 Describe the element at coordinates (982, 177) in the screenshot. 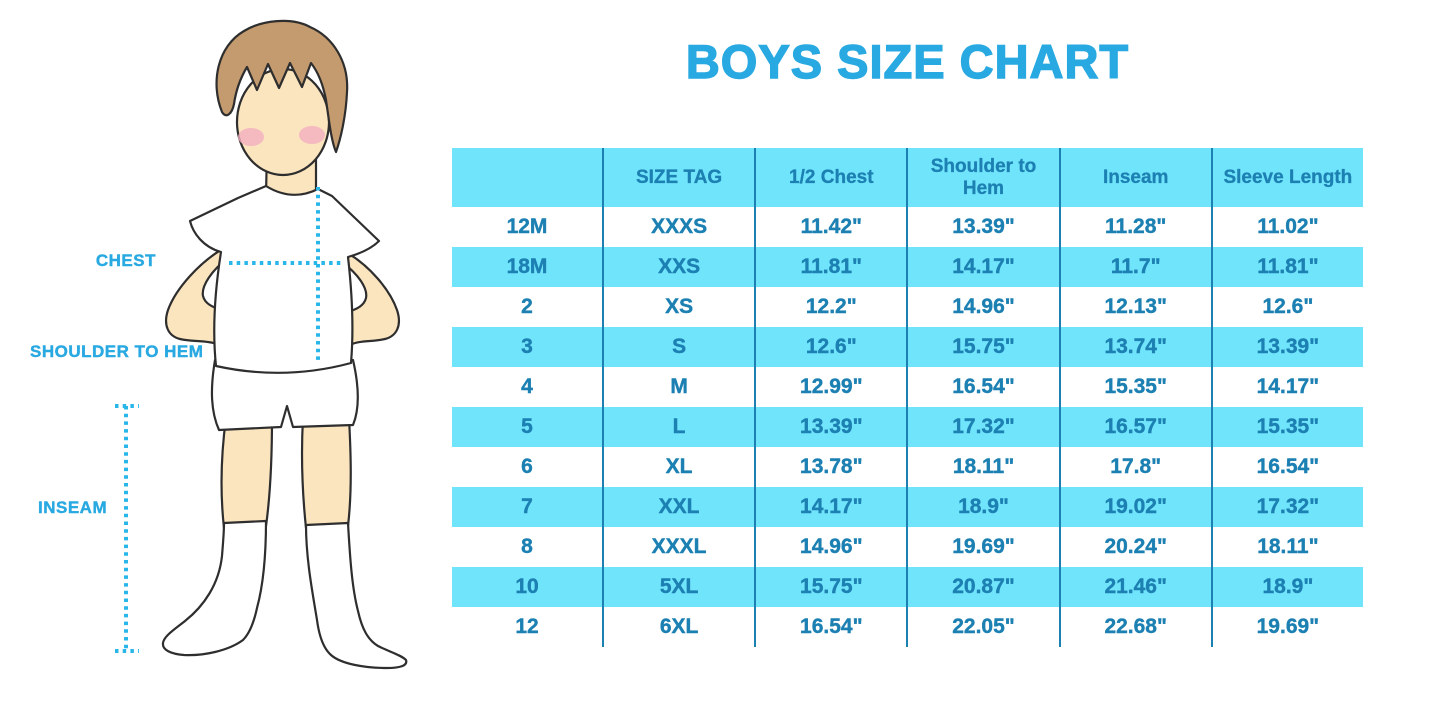

I see `column-header-shoulder-to-hem: Shoulder to Hem` at that location.